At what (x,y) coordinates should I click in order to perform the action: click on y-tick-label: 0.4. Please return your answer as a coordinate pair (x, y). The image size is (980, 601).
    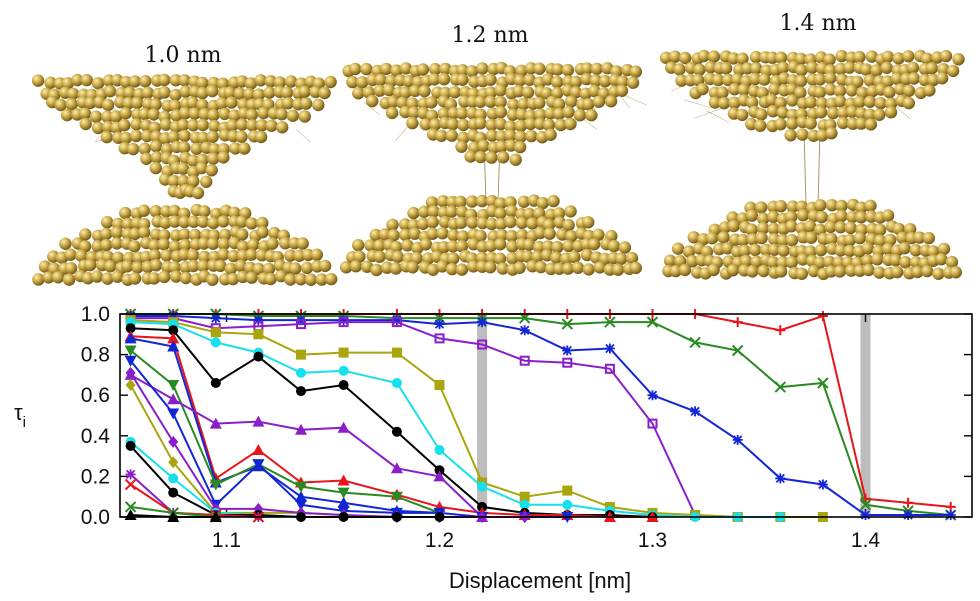
    Looking at the image, I should click on (96, 436).